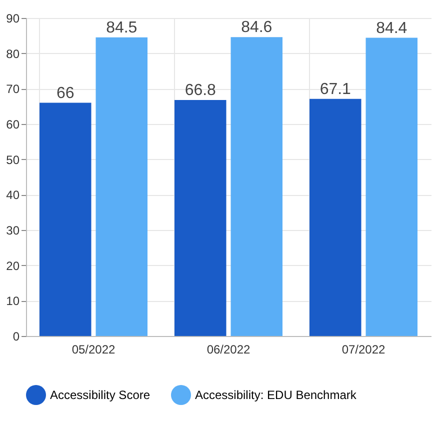  What do you see at coordinates (13, 53) in the screenshot?
I see `y-tick-label: 80` at bounding box center [13, 53].